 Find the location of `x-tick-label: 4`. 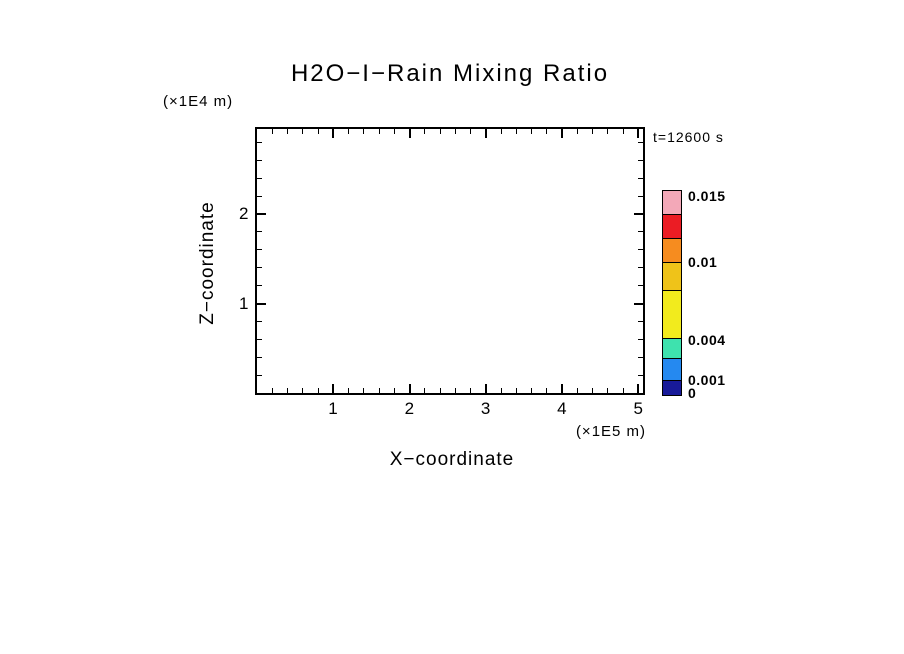

x-tick-label: 4 is located at coordinates (562, 408).